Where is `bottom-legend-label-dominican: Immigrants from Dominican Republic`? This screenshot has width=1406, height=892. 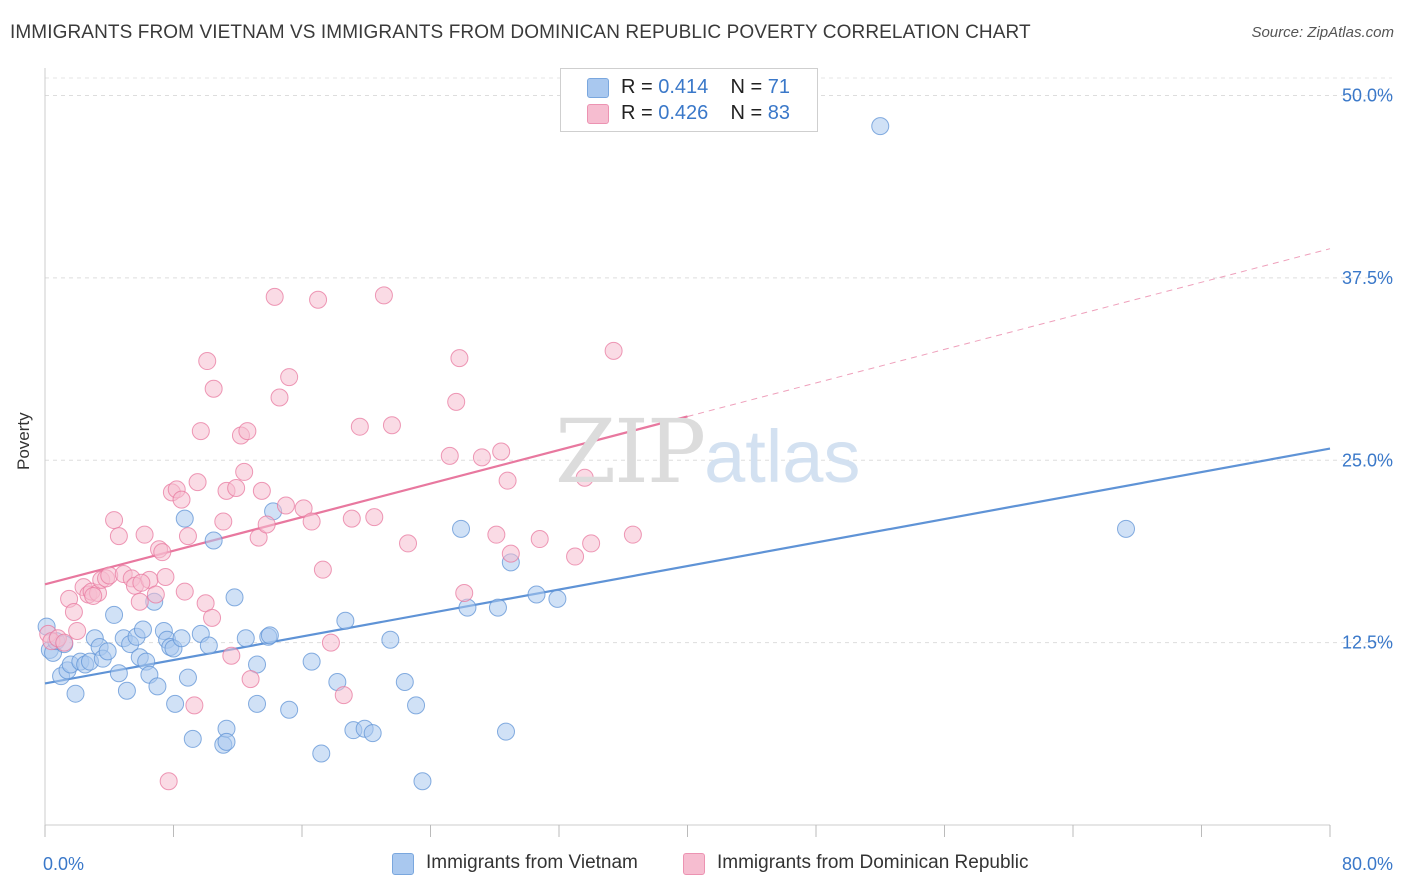
bottom-legend-label-dominican: Immigrants from Dominican Republic is located at coordinates (873, 862).